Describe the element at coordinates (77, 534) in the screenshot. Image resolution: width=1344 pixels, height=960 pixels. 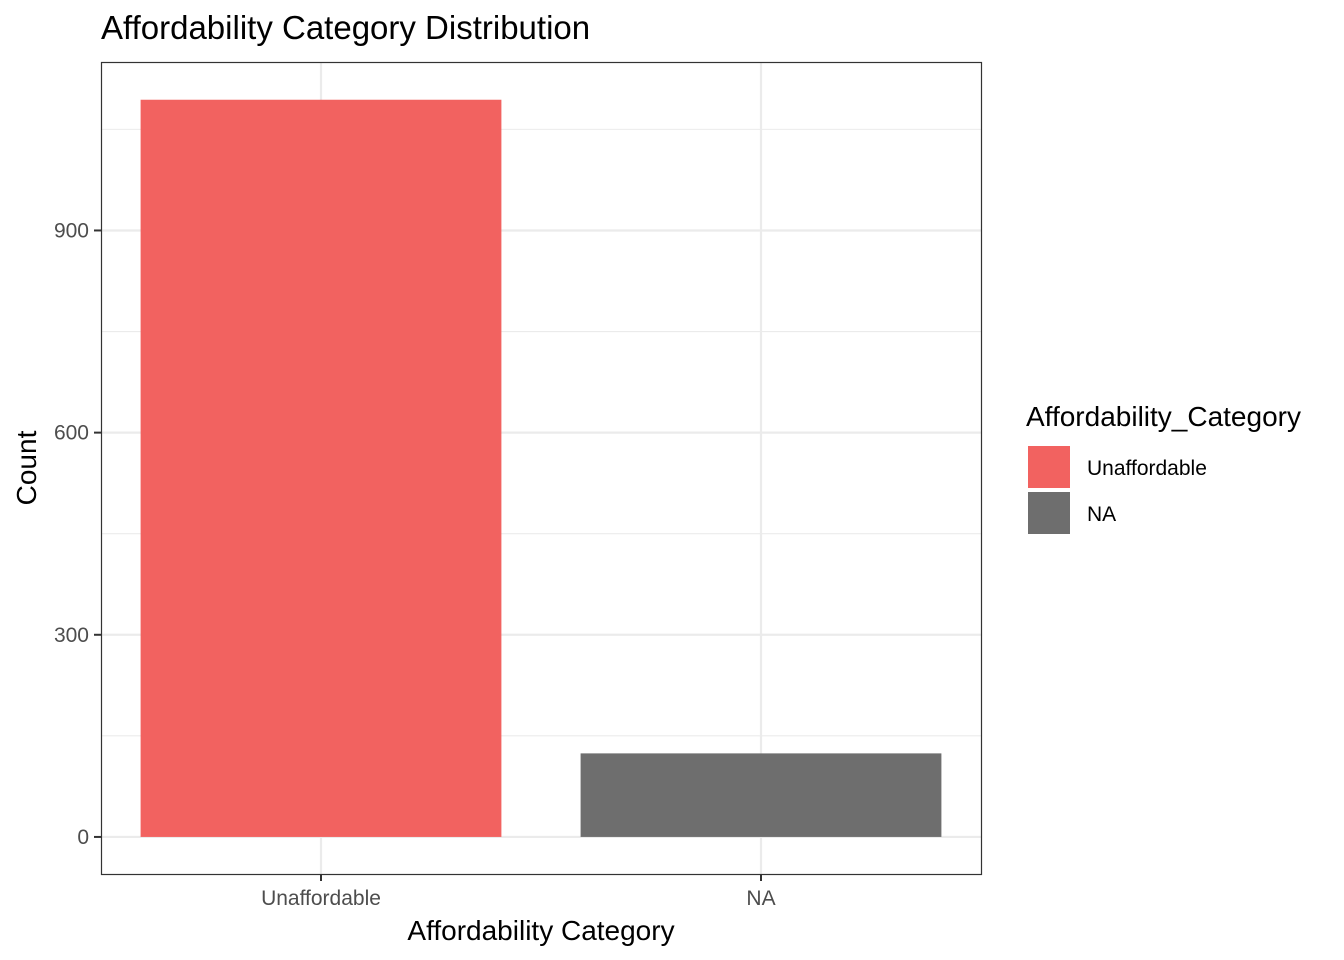
I see `y-axis: 0 300 600 900` at that location.